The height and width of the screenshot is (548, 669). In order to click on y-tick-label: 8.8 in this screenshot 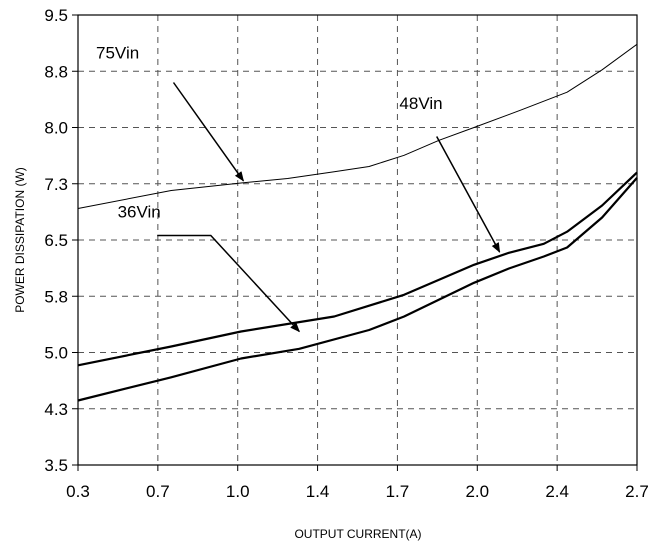, I will do `click(56, 71)`.